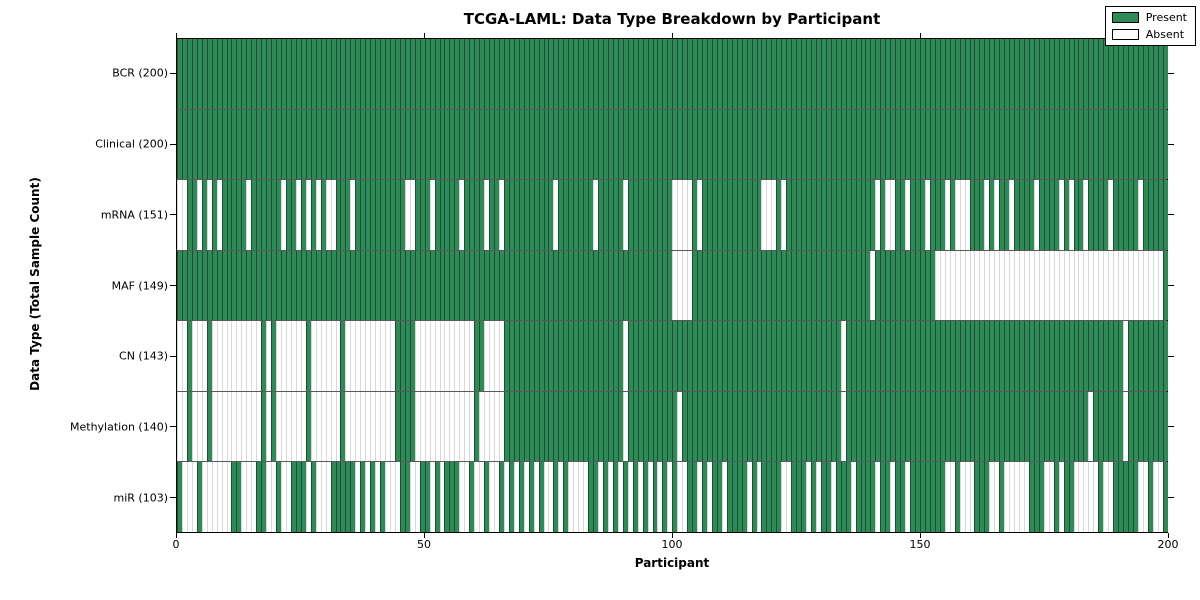 The width and height of the screenshot is (1200, 600). I want to click on left-y-tick-mark, so click(173, 498).